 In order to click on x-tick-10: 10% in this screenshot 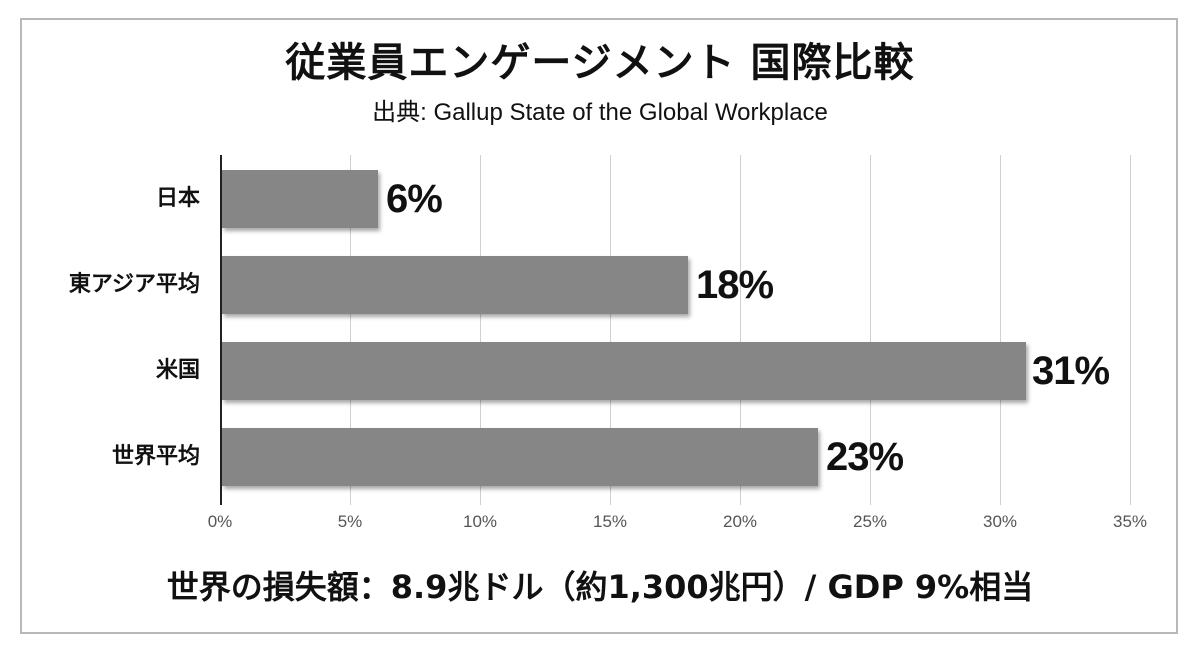, I will do `click(480, 521)`.